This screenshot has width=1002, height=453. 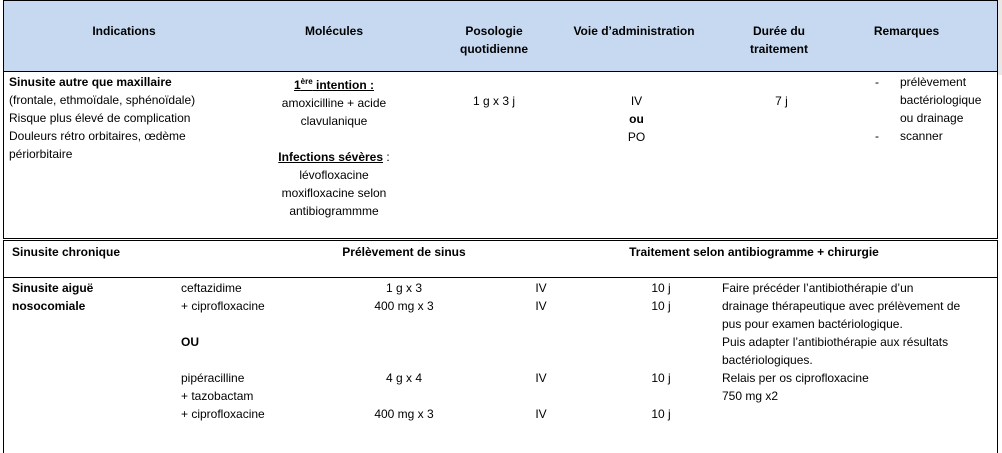 I want to click on remarque1-line3: ou drainage, so click(x=932, y=118).